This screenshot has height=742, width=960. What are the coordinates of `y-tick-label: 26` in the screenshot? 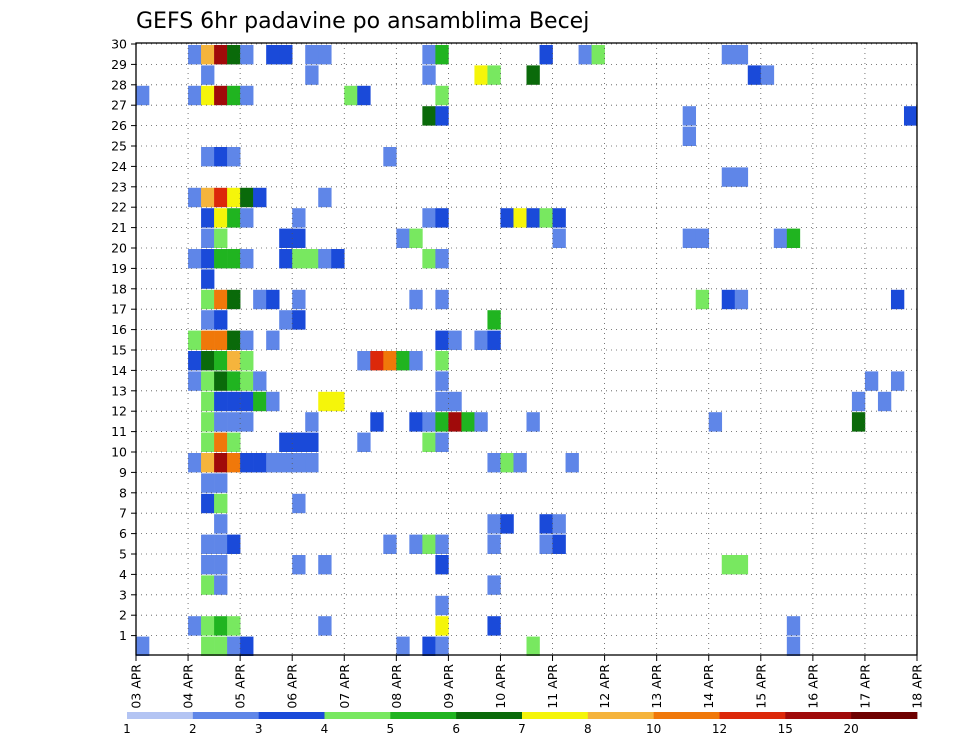 It's located at (119, 125).